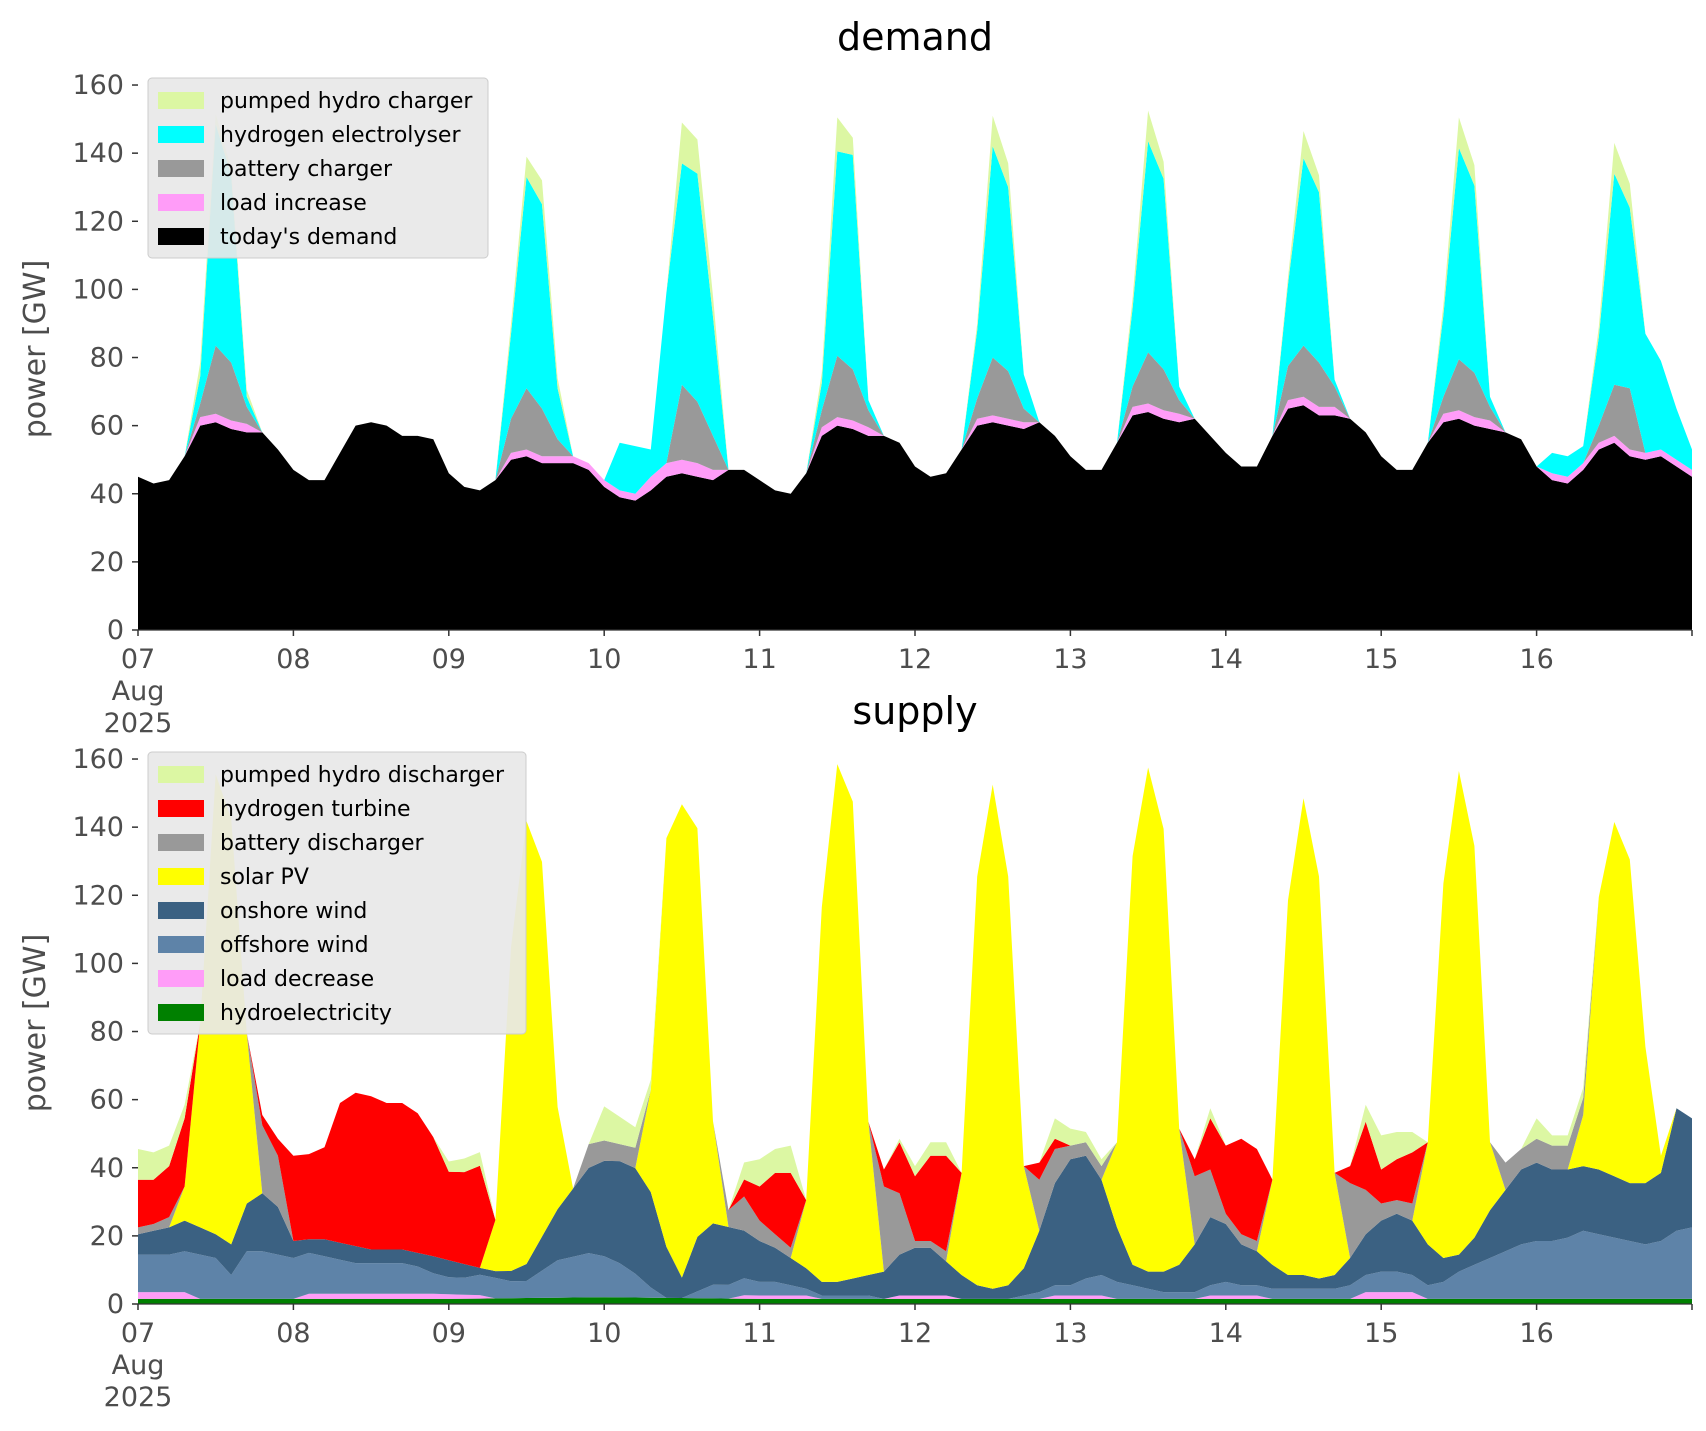 This screenshot has width=1706, height=1431. What do you see at coordinates (181, 100) in the screenshot?
I see `legend-swatch-pumped-hydro-charger` at bounding box center [181, 100].